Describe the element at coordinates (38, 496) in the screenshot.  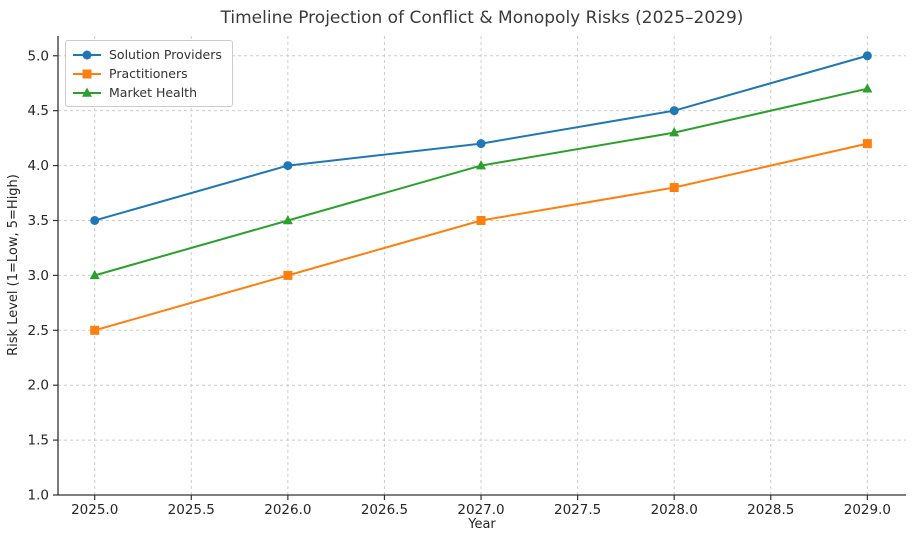
I see `y-tick-label: 1.0` at that location.